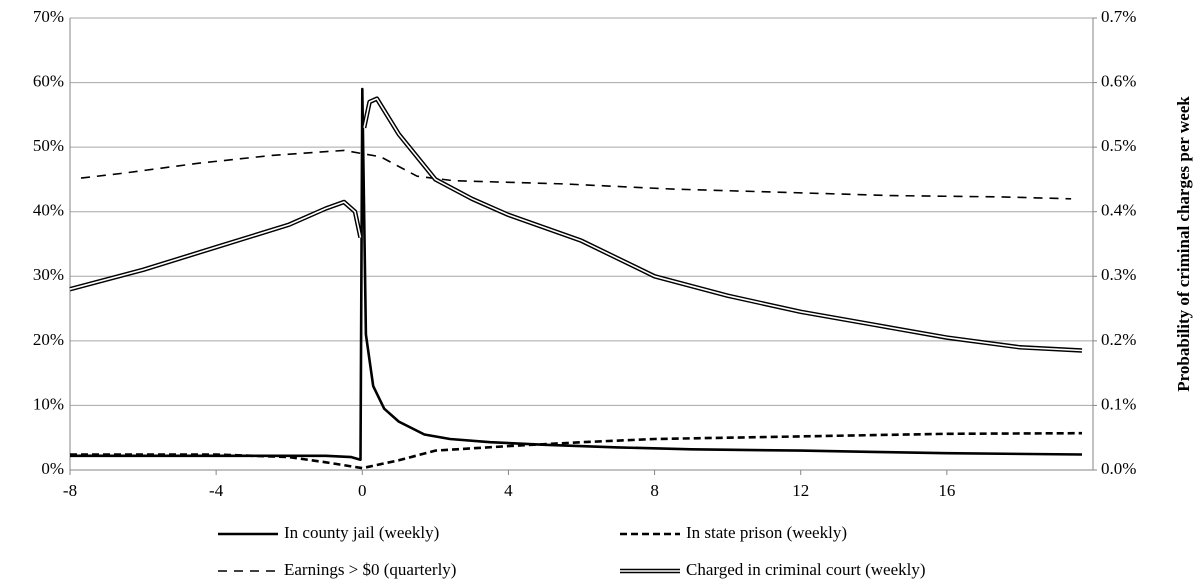 This screenshot has height=587, width=1201. What do you see at coordinates (946, 490) in the screenshot?
I see `x-tick-label: 16` at bounding box center [946, 490].